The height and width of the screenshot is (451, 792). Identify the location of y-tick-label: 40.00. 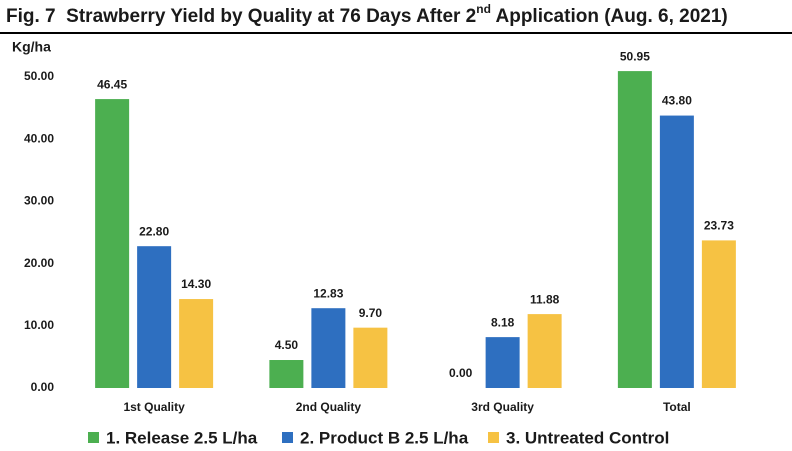
(39, 138).